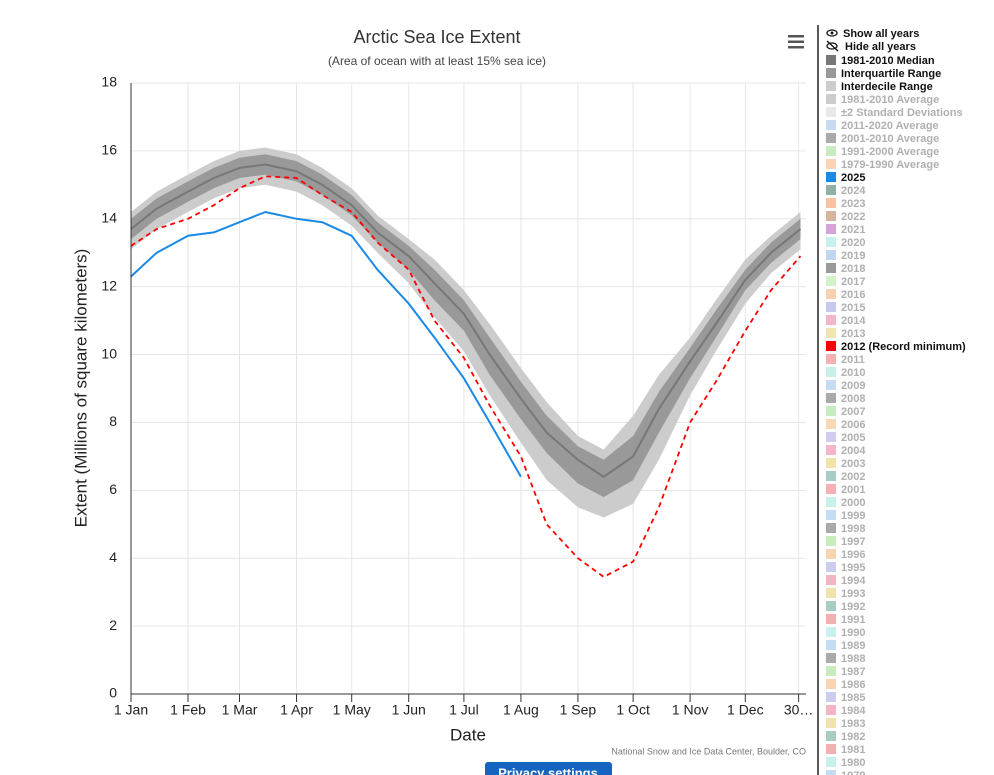 This screenshot has width=994, height=775. Describe the element at coordinates (845, 607) in the screenshot. I see `legend-item: 1992` at that location.